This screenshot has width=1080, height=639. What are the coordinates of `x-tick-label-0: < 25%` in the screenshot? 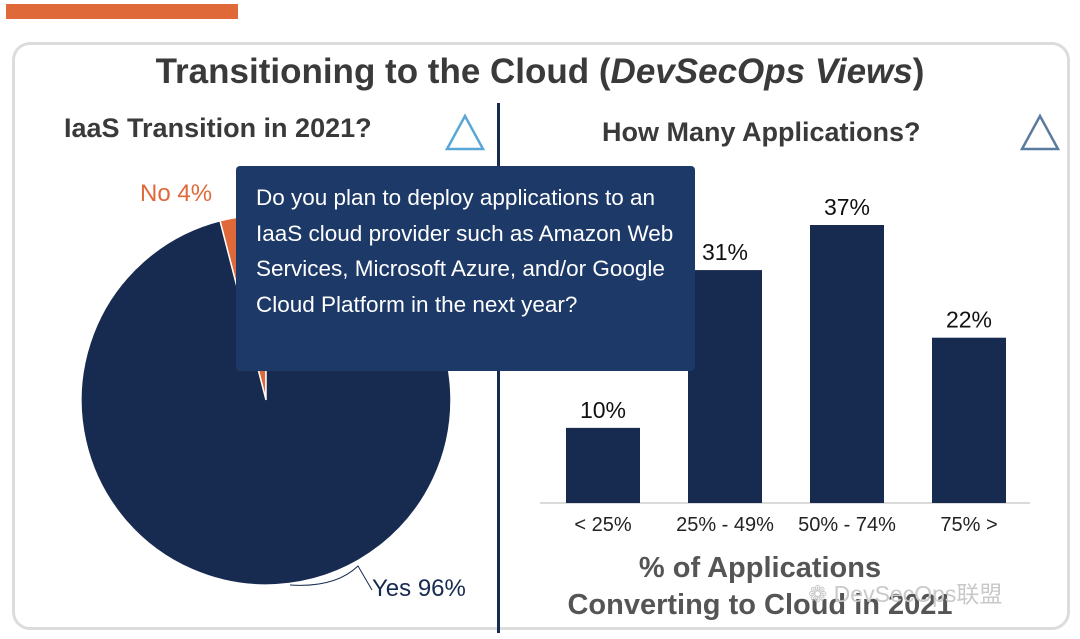 It's located at (603, 525).